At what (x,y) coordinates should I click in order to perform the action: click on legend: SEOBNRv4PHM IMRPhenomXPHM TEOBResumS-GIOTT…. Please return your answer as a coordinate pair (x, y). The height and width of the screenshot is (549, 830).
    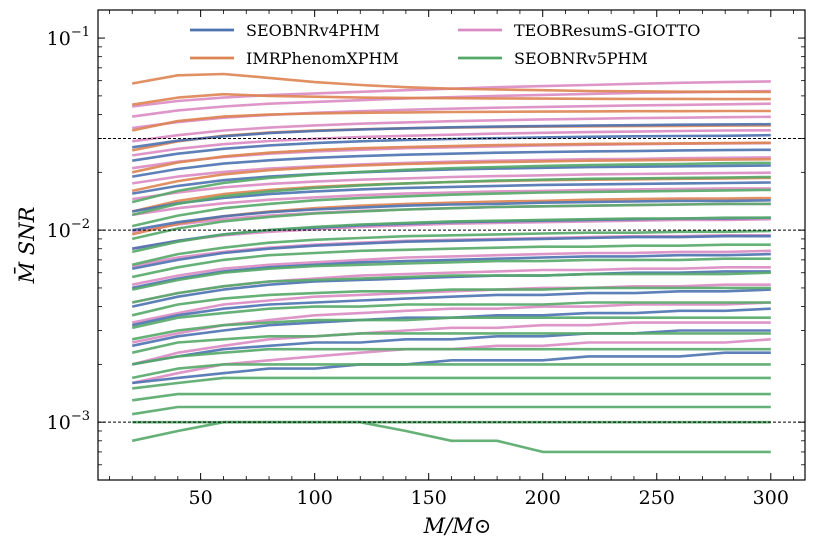
    Looking at the image, I should click on (445, 44).